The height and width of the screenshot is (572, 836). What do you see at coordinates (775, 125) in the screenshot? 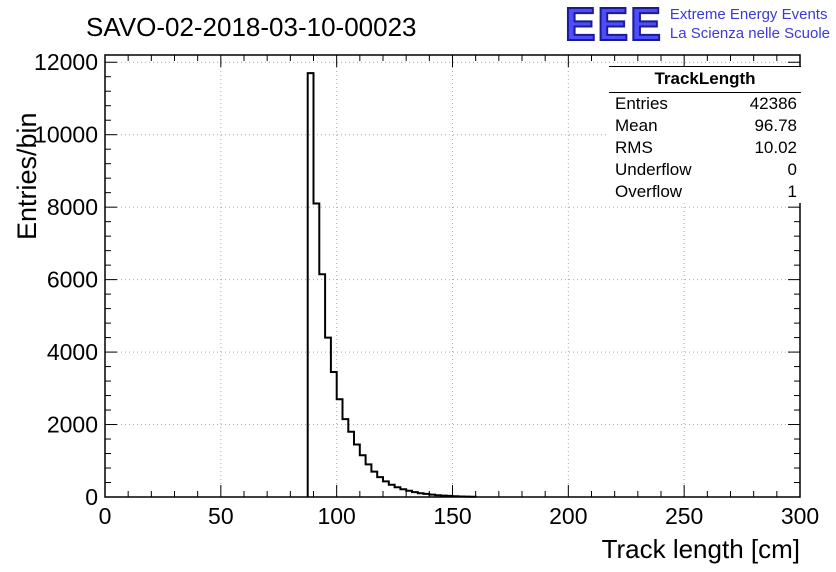
I see `stats-value: 96.78` at bounding box center [775, 125].